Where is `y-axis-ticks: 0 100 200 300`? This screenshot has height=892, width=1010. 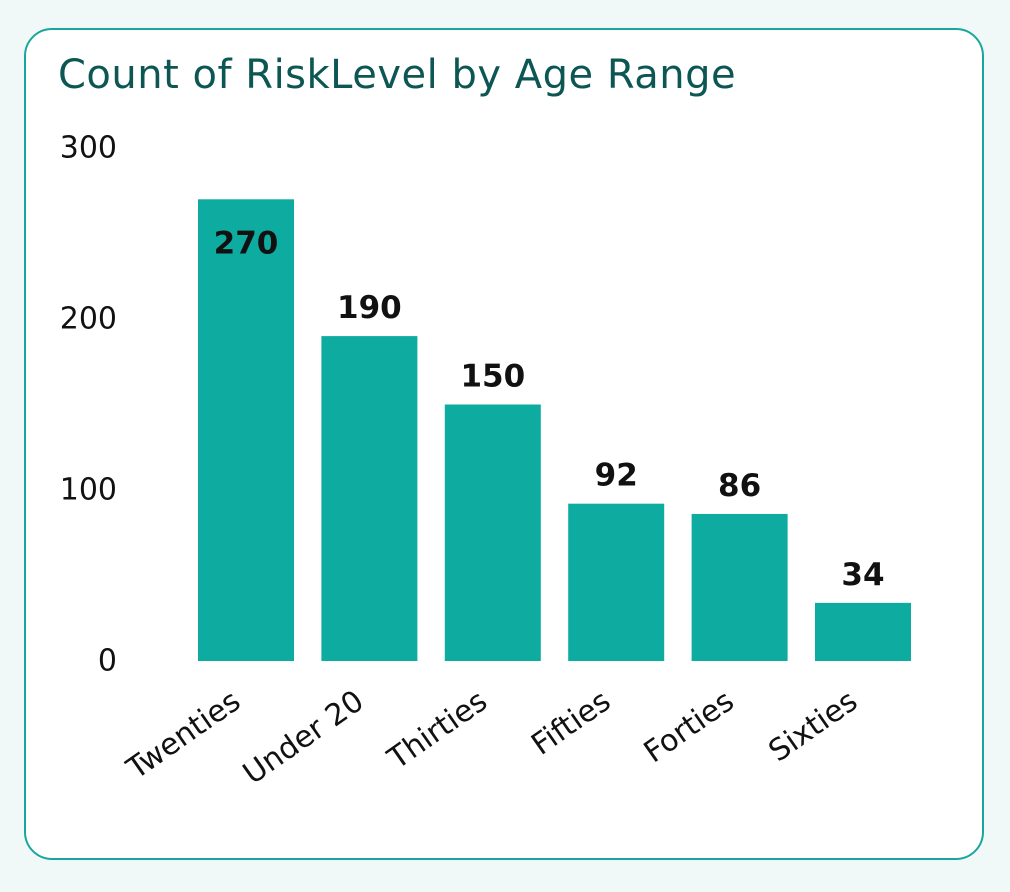 y-axis-ticks: 0 100 200 300 is located at coordinates (88, 405).